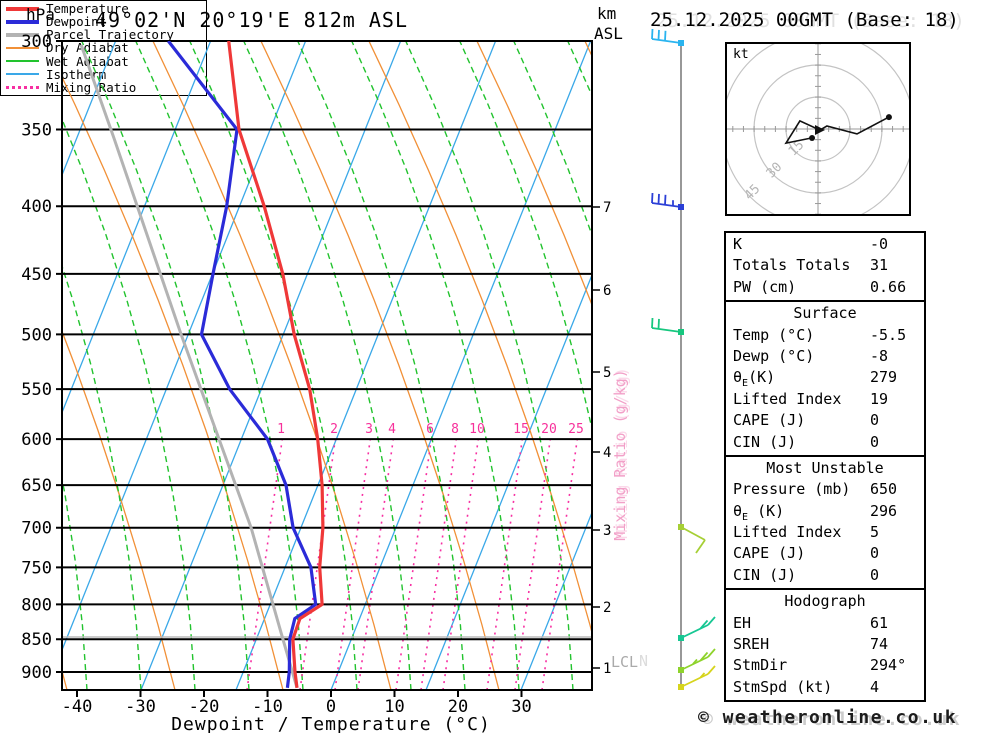  What do you see at coordinates (644, 661) in the screenshot?
I see `watermark-ghost: N` at bounding box center [644, 661].